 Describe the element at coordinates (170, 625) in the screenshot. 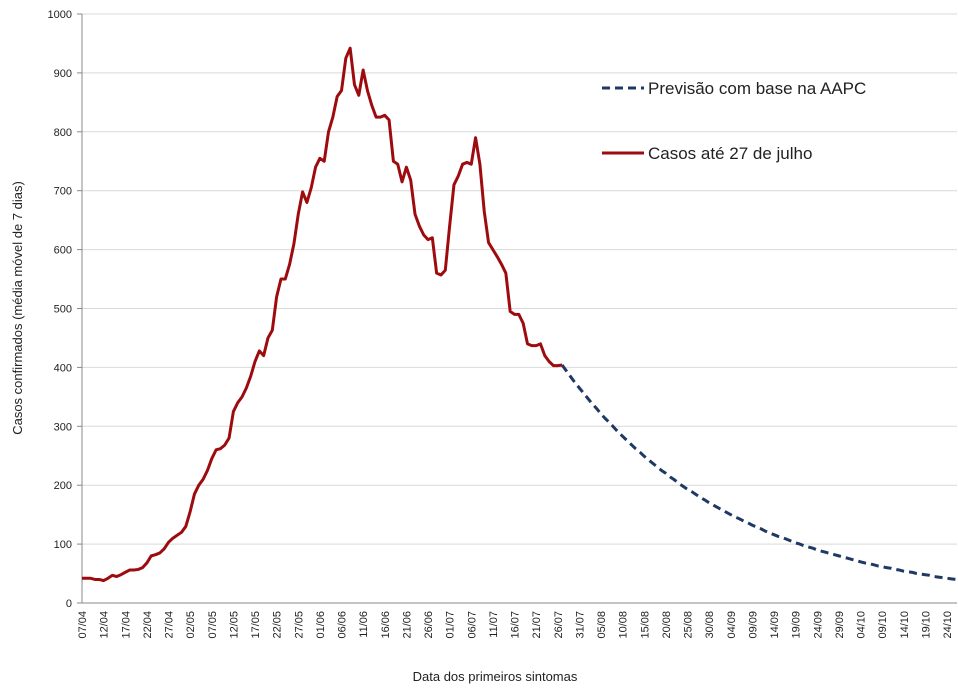

I see `x-tick-label: 27/04` at that location.